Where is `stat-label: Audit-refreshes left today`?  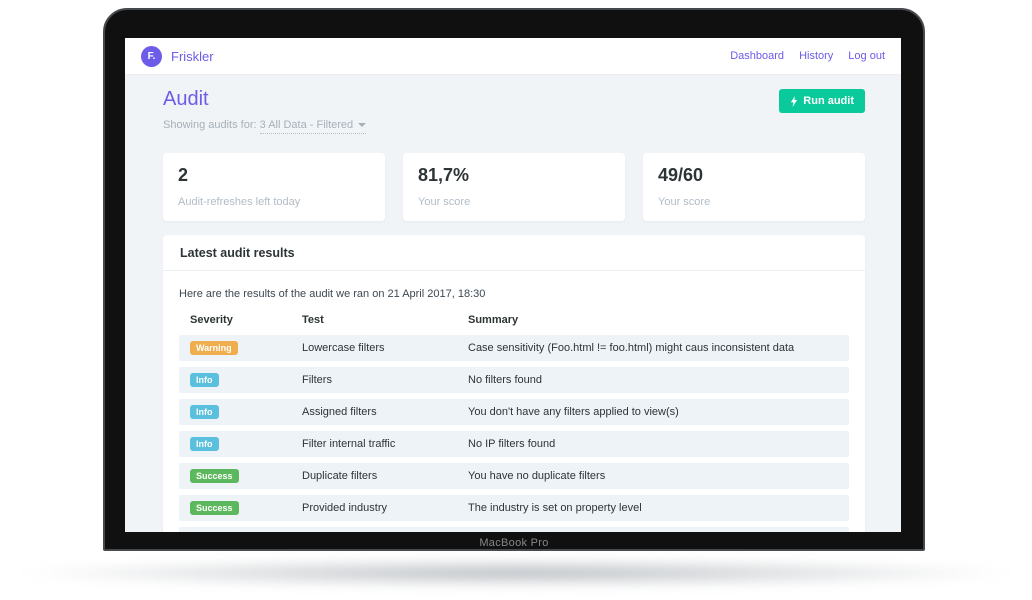
stat-label: Audit-refreshes left today is located at coordinates (239, 202).